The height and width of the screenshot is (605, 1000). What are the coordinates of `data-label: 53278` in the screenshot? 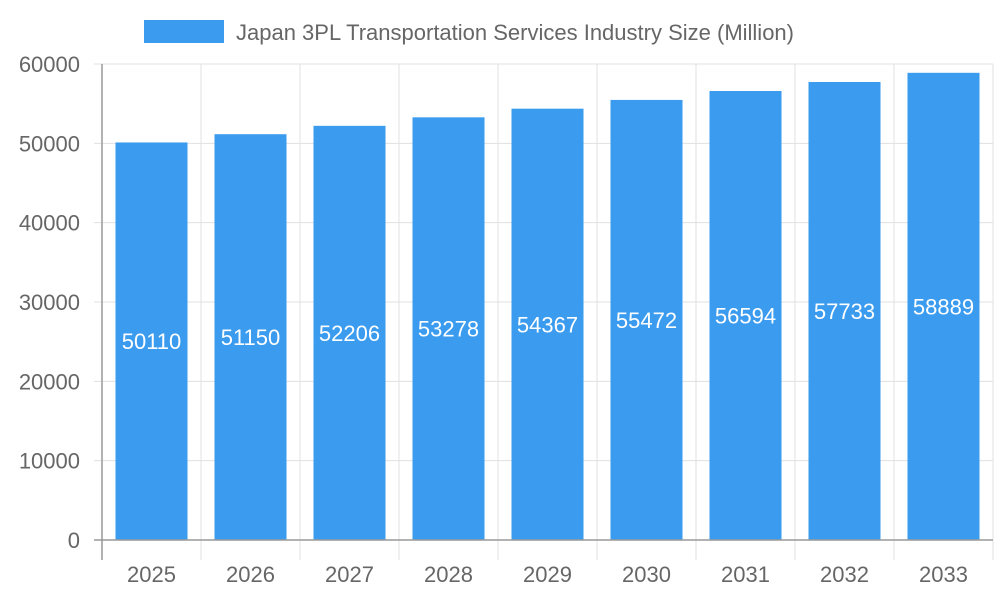 It's located at (448, 329).